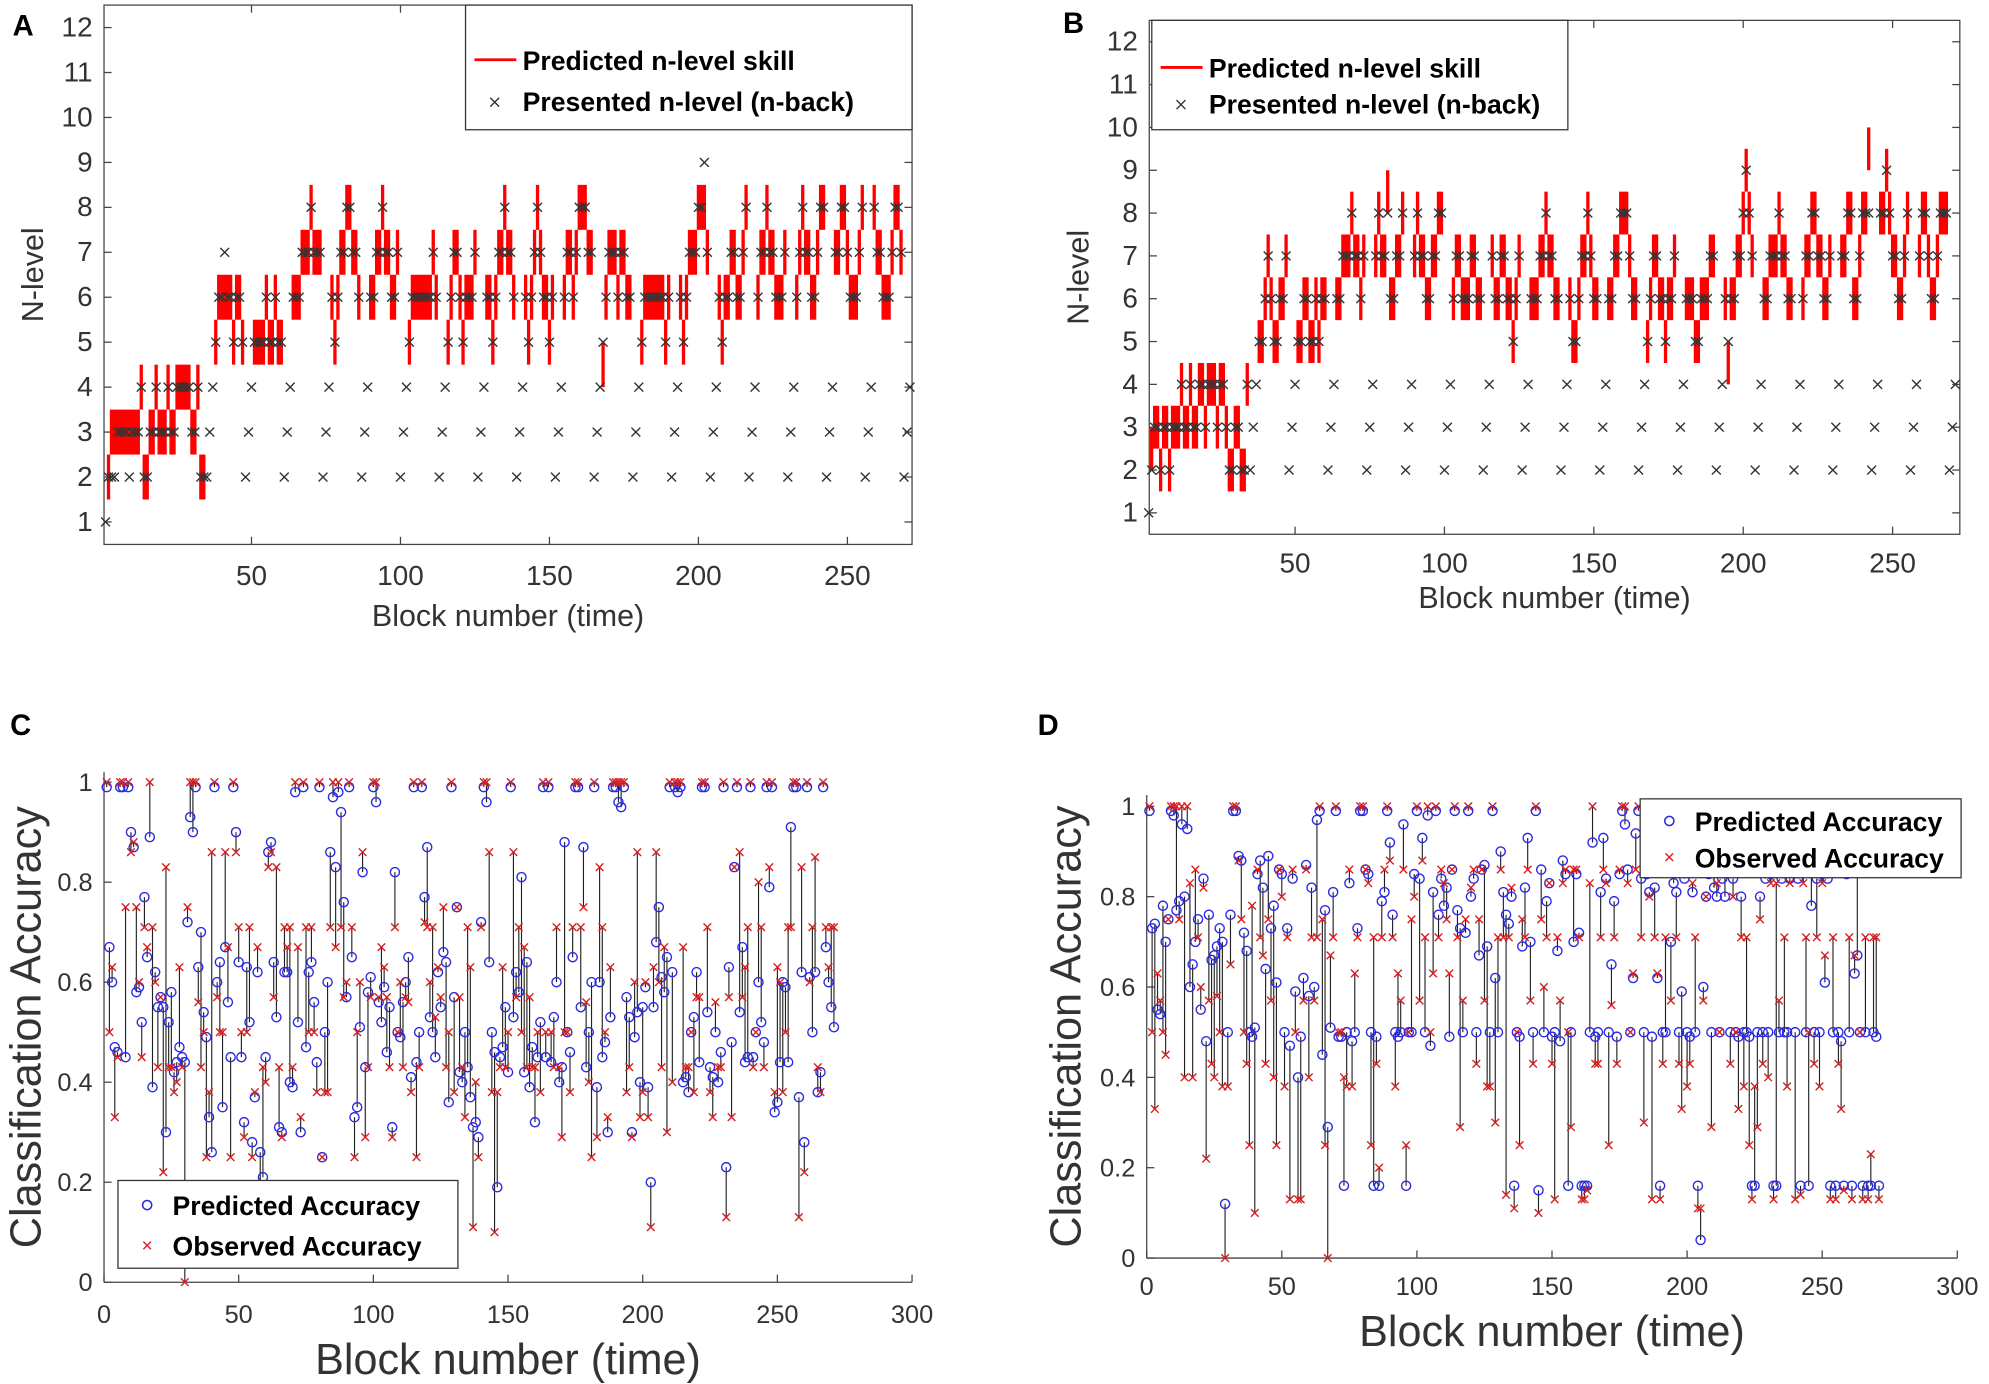  Describe the element at coordinates (1594, 562) in the screenshot. I see `x-tick-label: 150` at that location.